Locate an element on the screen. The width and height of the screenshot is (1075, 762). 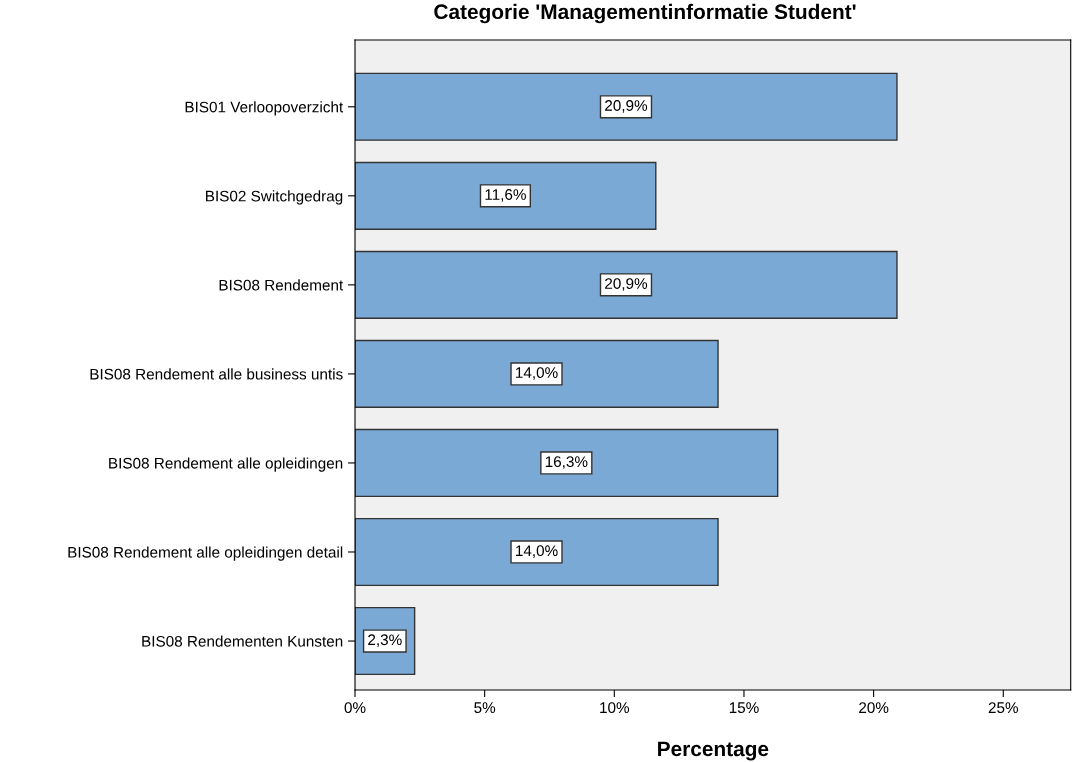
chart-title: Categorie 'Managementinformatie Student' is located at coordinates (645, 13).